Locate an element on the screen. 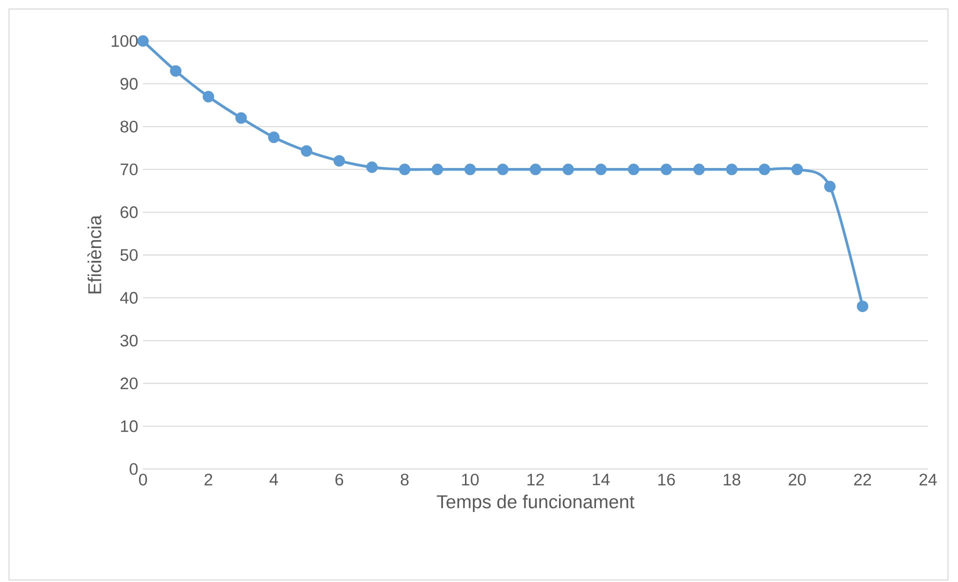 Image resolution: width=958 pixels, height=582 pixels. x-tick-label: 20 is located at coordinates (797, 480).